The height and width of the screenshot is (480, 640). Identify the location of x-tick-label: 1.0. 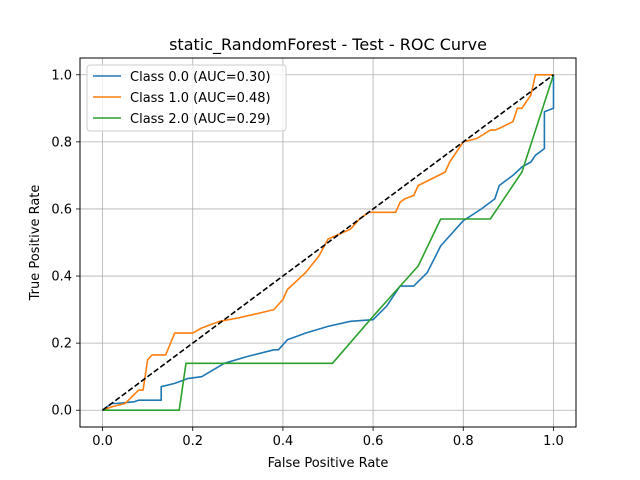
(553, 441).